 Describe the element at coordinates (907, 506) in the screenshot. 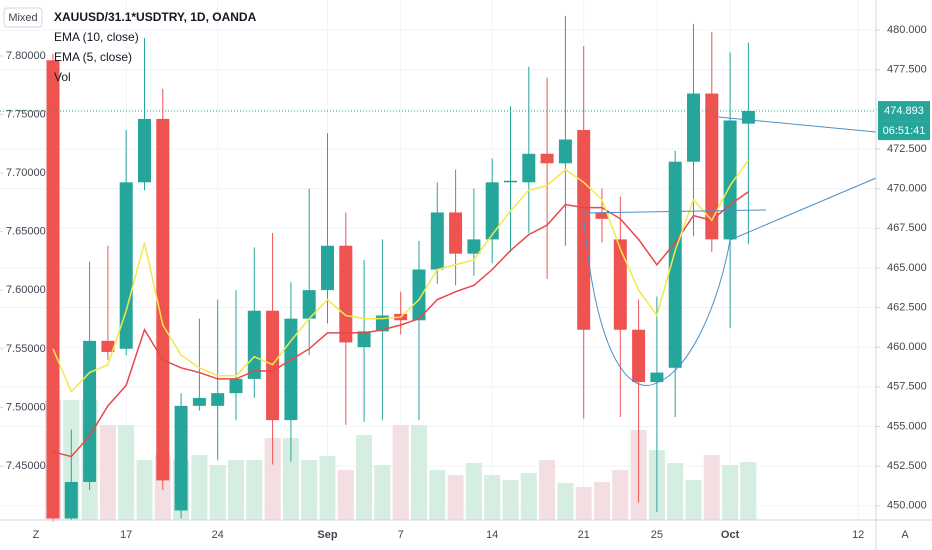

I see `y-tick-label: 450.000` at that location.